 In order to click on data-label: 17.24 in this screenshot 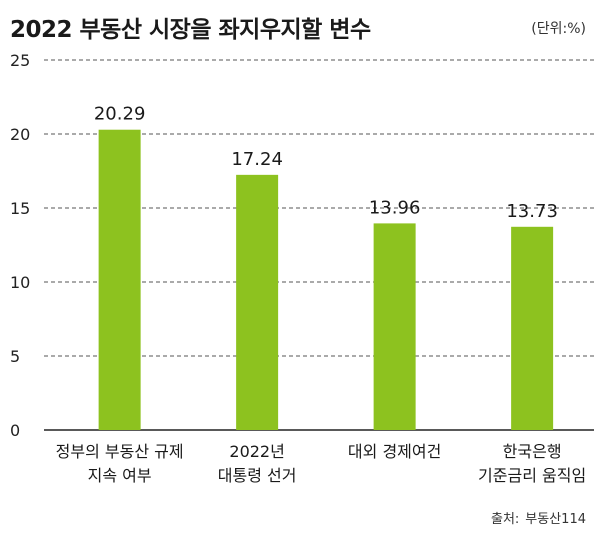, I will do `click(257, 159)`.